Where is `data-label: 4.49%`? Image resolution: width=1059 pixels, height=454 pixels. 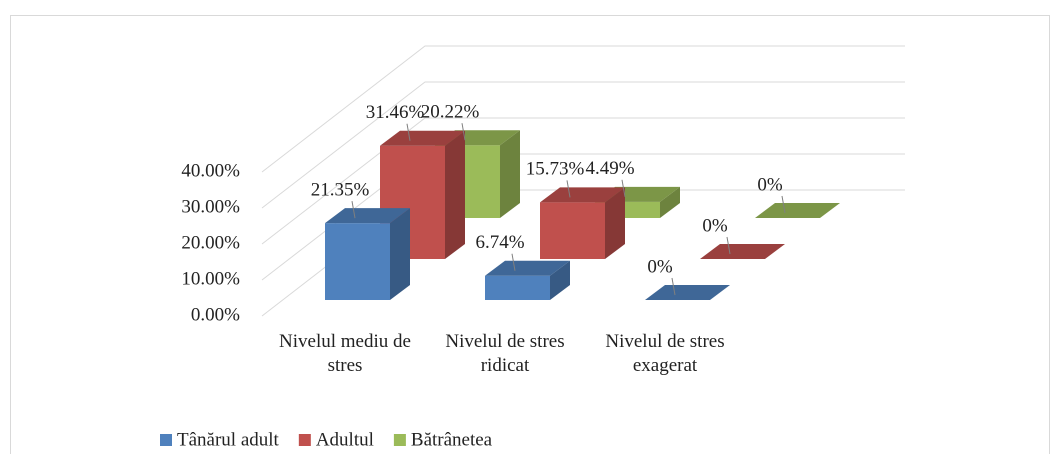
data-label: 4.49% is located at coordinates (609, 168).